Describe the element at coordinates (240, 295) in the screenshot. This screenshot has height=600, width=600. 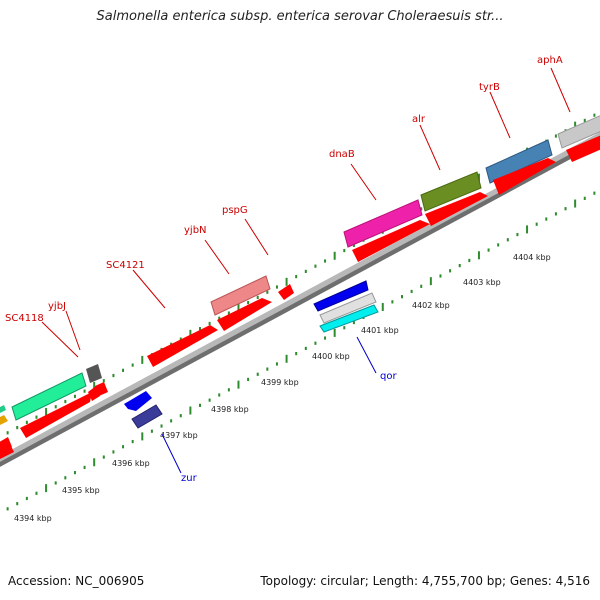
I see `feature-yjbN` at that location.